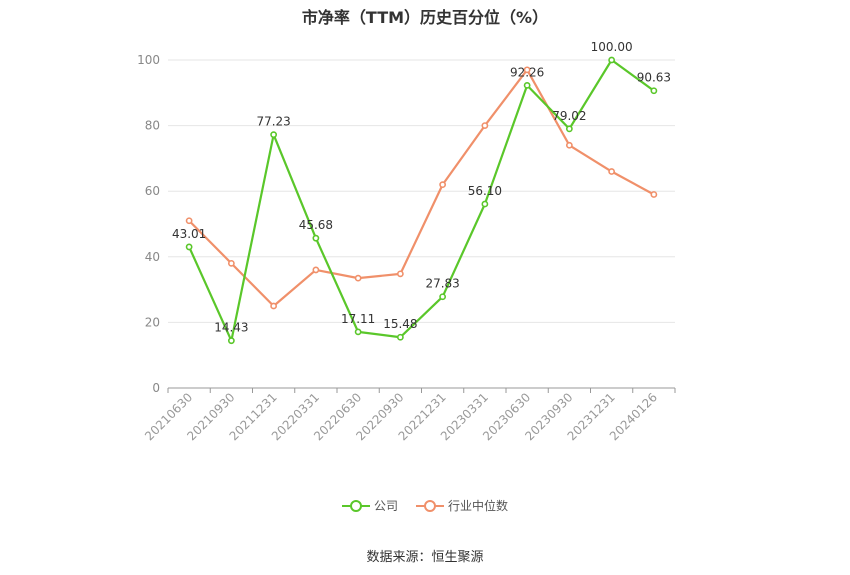 The height and width of the screenshot is (575, 850). Describe the element at coordinates (358, 319) in the screenshot. I see `data-label: 17.11` at that location.